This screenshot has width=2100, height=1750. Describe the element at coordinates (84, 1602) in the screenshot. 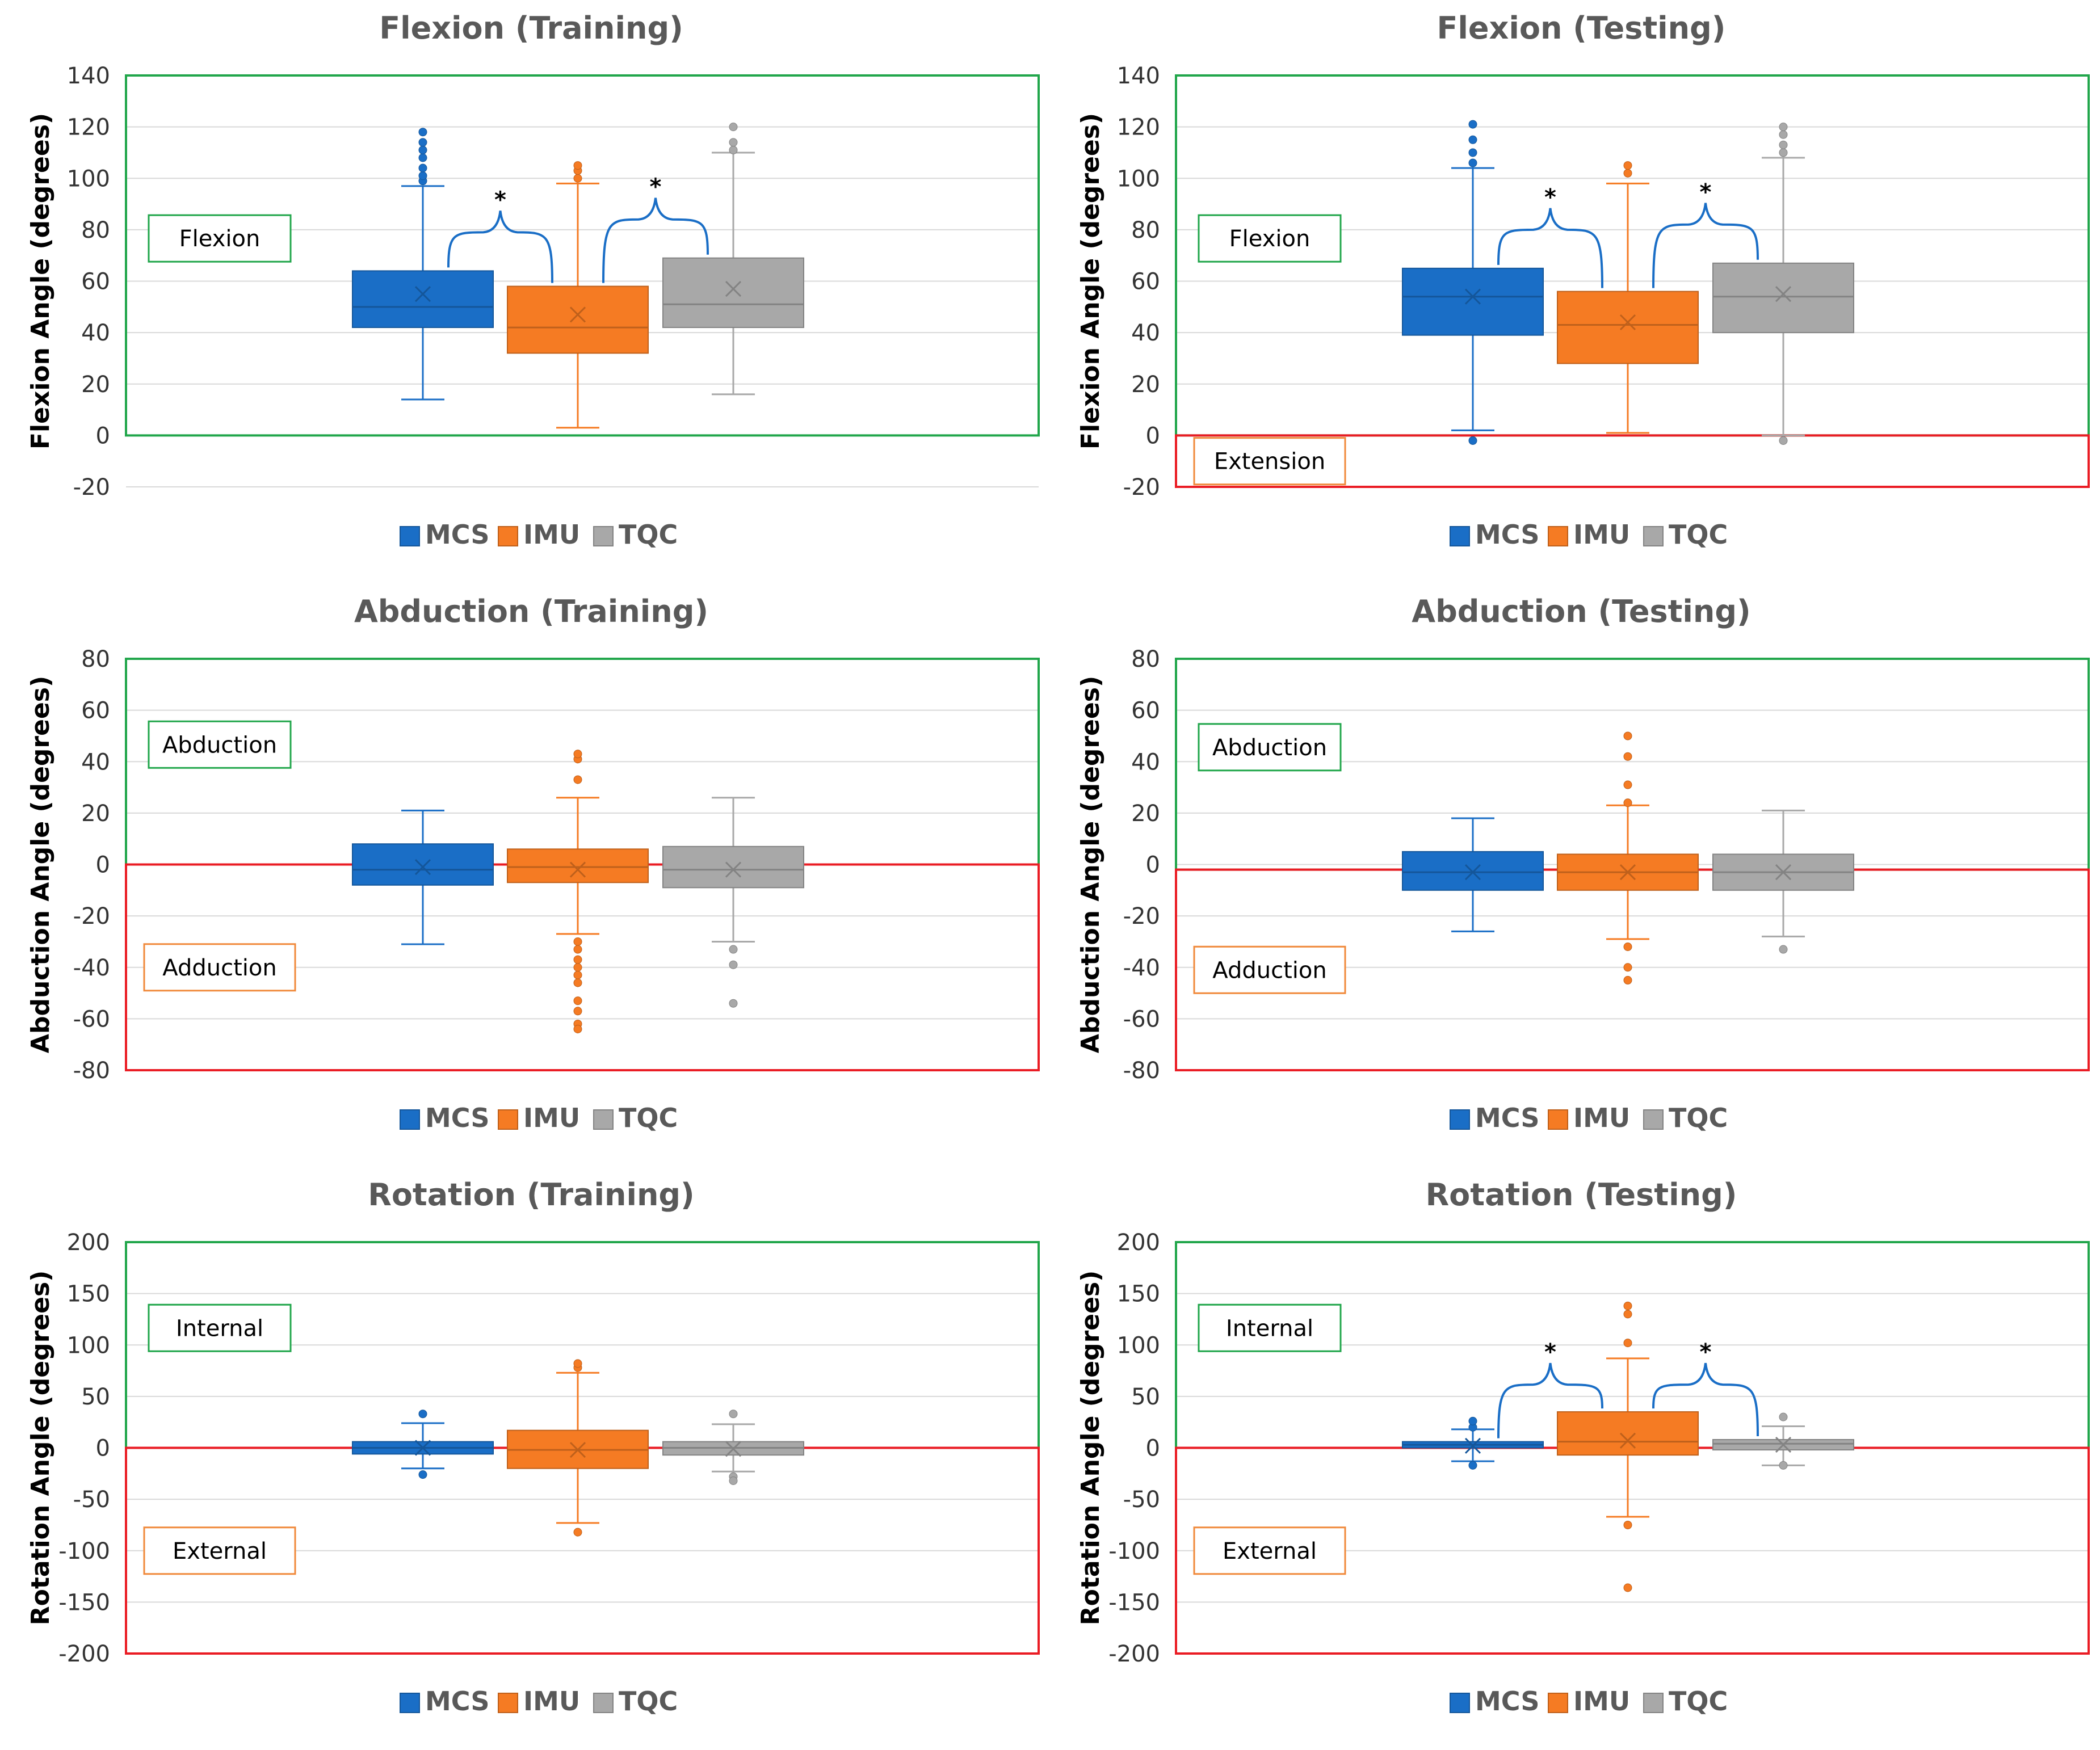

I see `y-tick-label: -150` at that location.